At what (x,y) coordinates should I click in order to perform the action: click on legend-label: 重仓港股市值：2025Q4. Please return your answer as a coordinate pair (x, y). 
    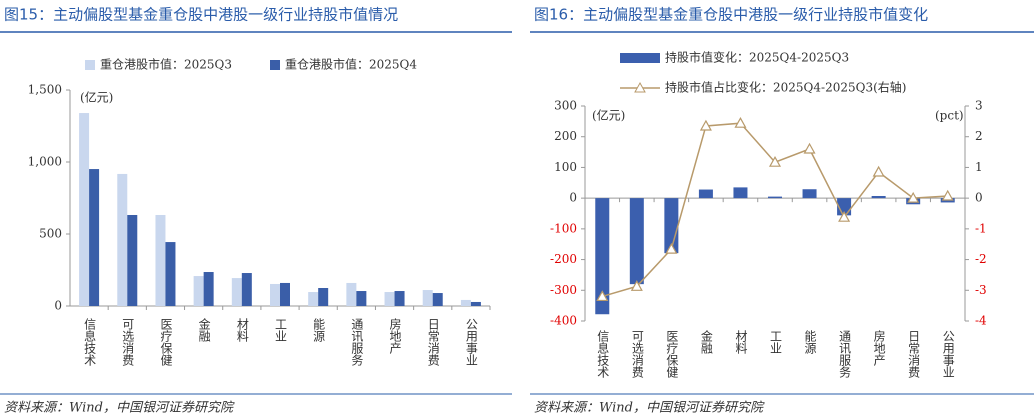
    Looking at the image, I should click on (351, 64).